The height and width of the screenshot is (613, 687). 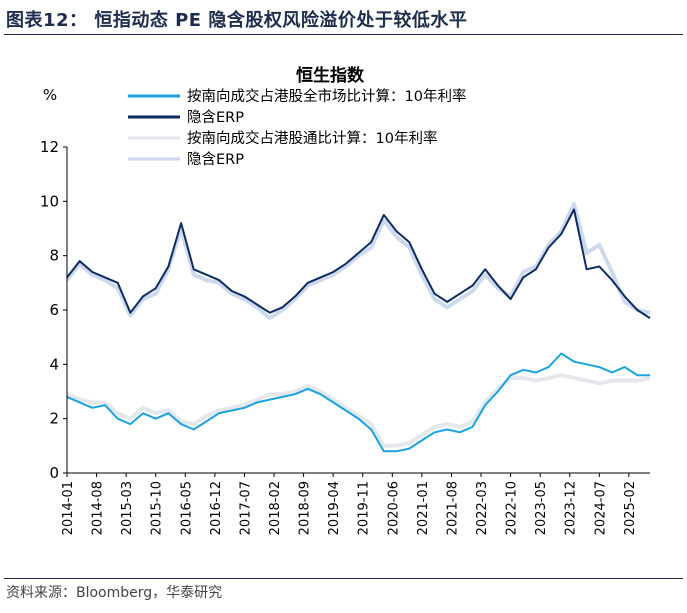 I want to click on x-tick-label: 2022-03, so click(x=482, y=508).